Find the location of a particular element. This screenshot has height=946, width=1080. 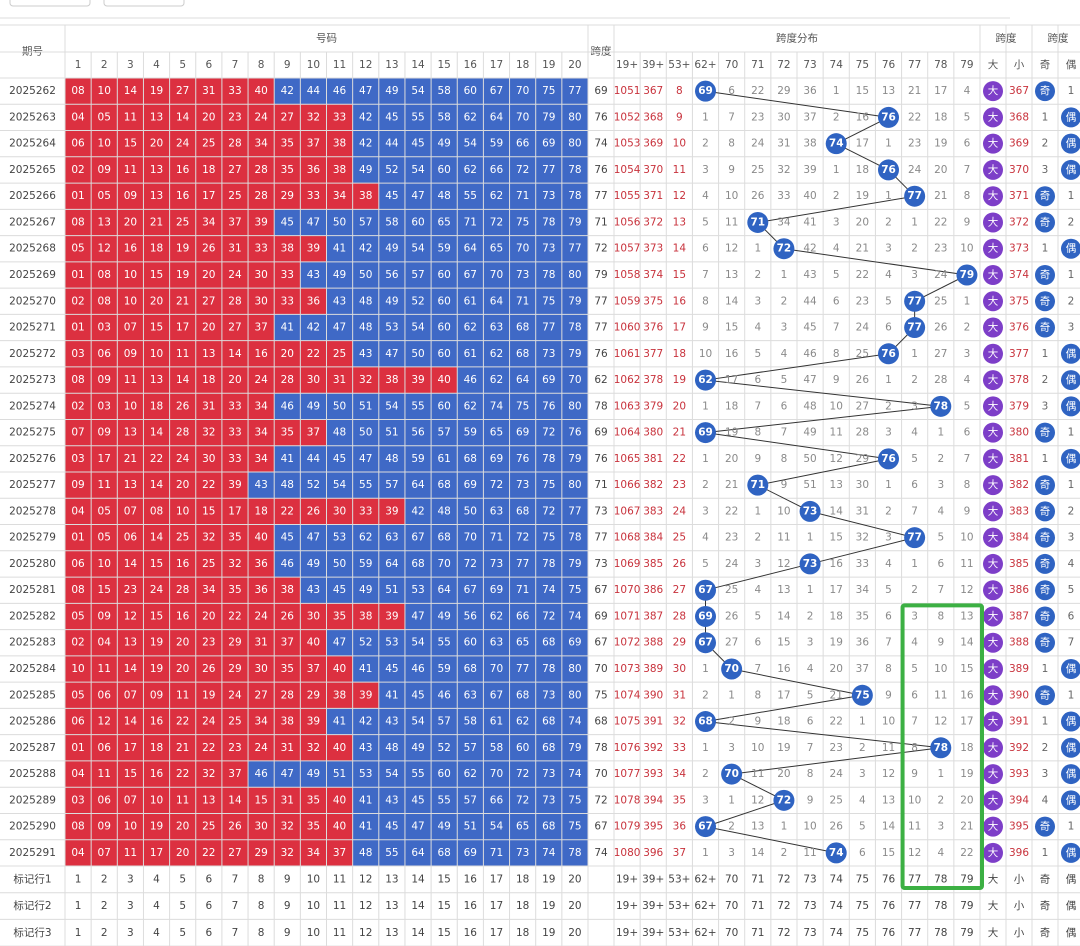

number: 56 is located at coordinates (418, 433).